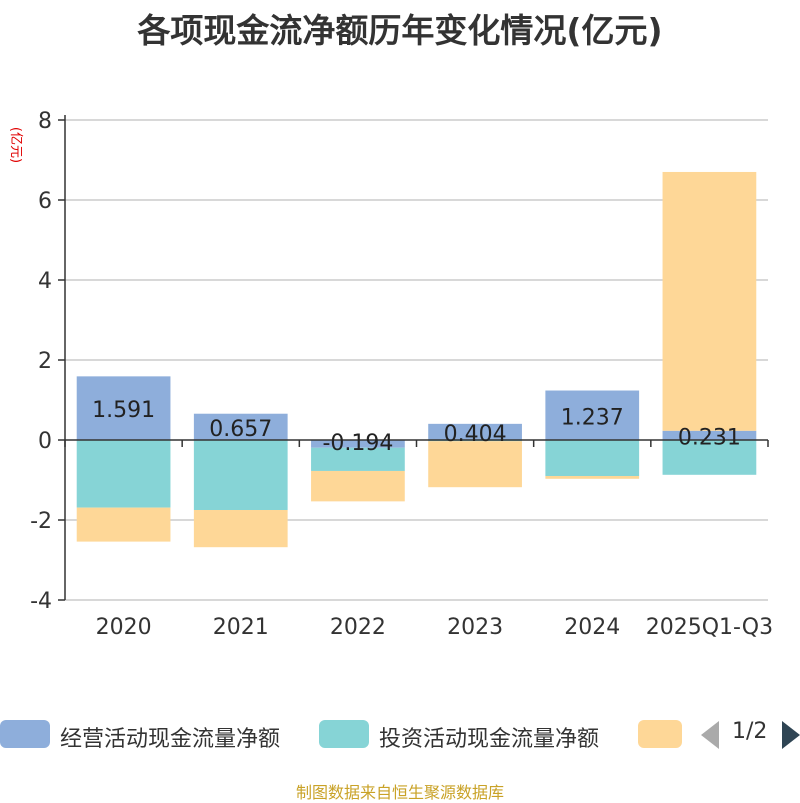 The image size is (800, 803). What do you see at coordinates (358, 627) in the screenshot?
I see `x-tick-label: 2022` at bounding box center [358, 627].